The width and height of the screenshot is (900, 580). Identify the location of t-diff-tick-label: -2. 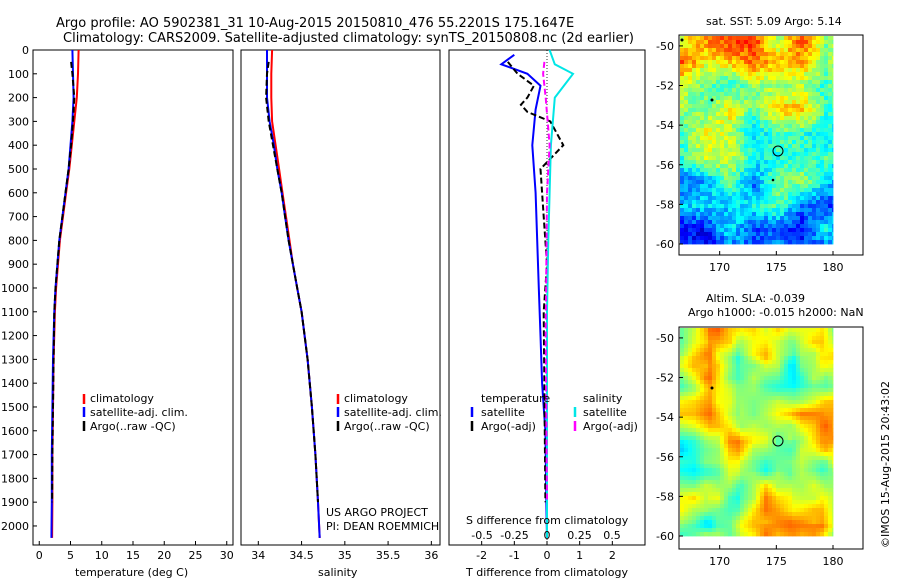
(481, 555).